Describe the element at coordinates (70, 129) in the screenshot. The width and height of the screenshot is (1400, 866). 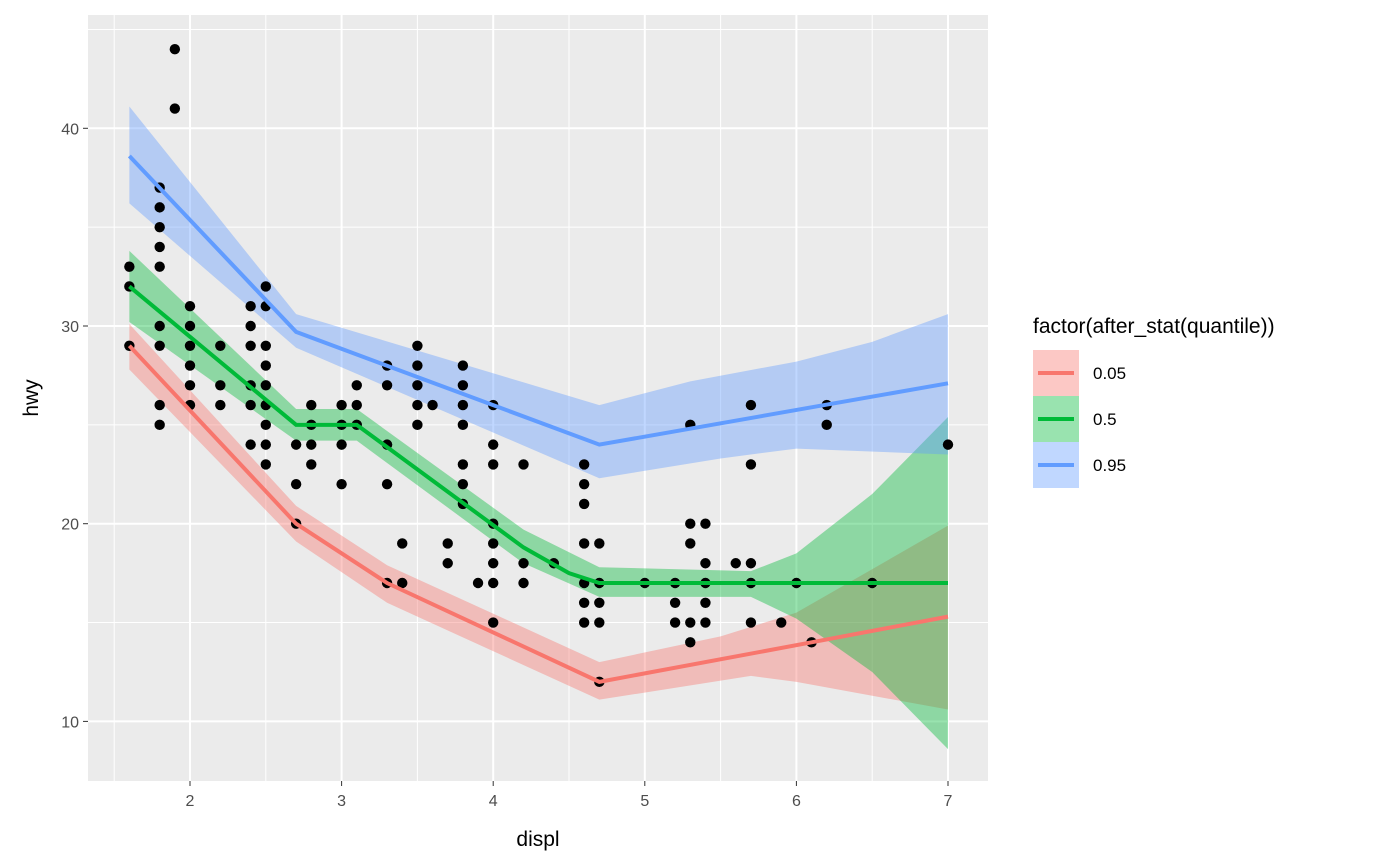
I see `y-tick-label: 40` at that location.